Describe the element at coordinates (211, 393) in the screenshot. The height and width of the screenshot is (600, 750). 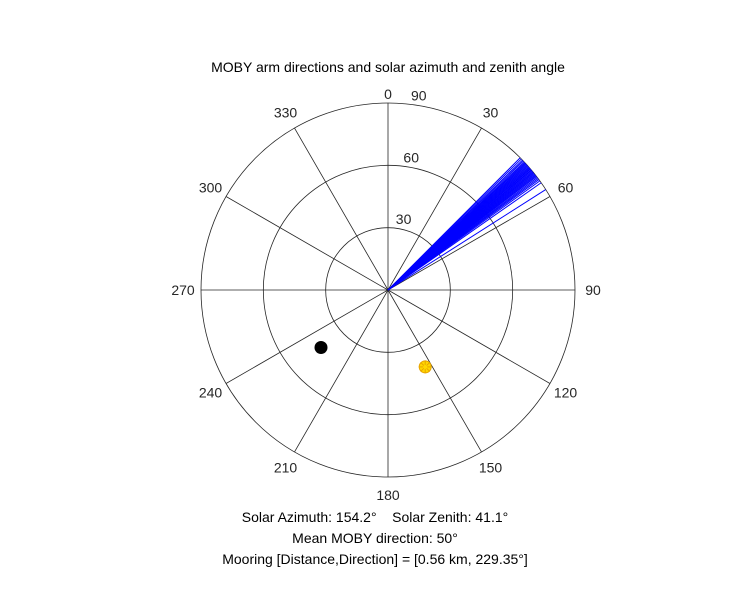
I see `theta-tick-label-240: 240` at that location.